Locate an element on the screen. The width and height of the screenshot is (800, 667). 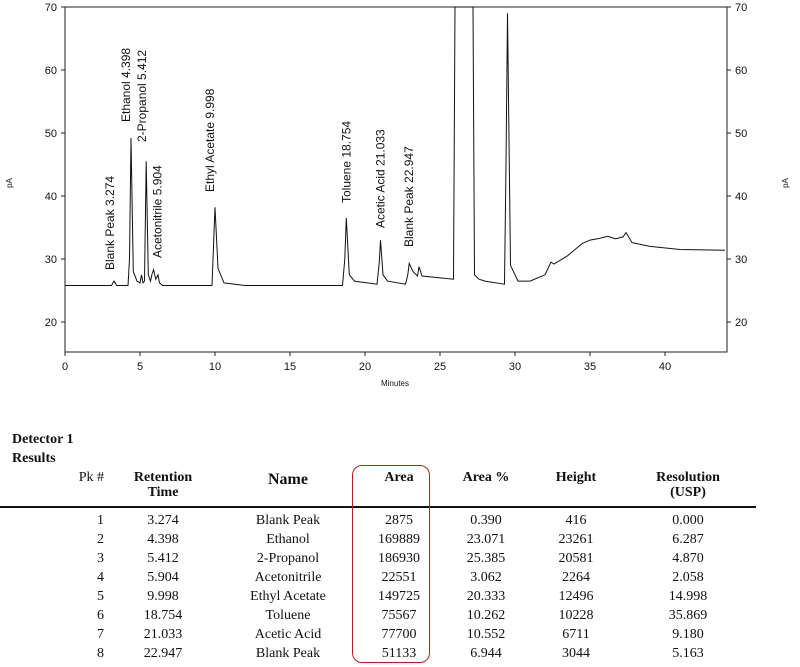
cell-pk: 6 is located at coordinates (100, 615).